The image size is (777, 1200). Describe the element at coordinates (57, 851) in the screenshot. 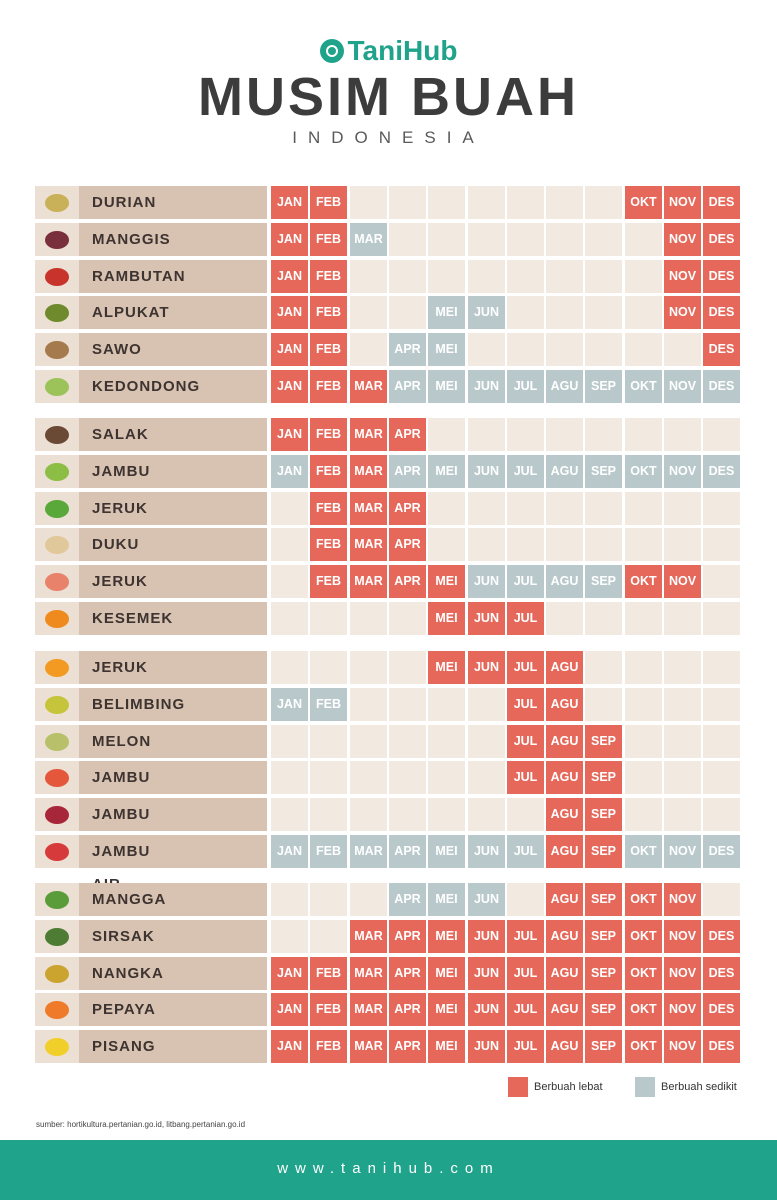

I see `water-apple-icon` at that location.